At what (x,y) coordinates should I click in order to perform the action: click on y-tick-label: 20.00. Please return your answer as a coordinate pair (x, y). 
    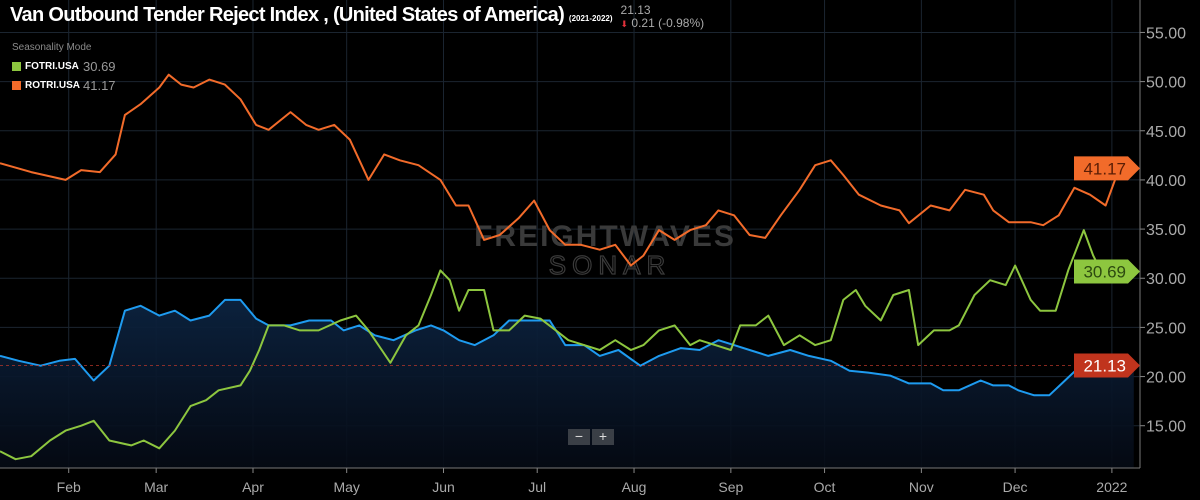
    Looking at the image, I should click on (1166, 378).